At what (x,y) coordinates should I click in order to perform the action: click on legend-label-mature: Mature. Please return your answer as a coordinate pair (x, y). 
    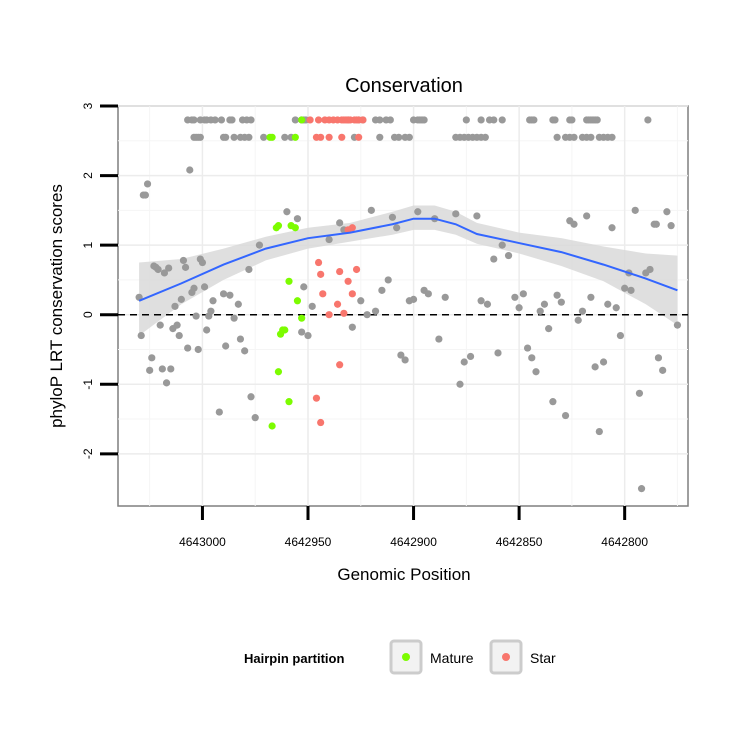
    Looking at the image, I should click on (452, 658).